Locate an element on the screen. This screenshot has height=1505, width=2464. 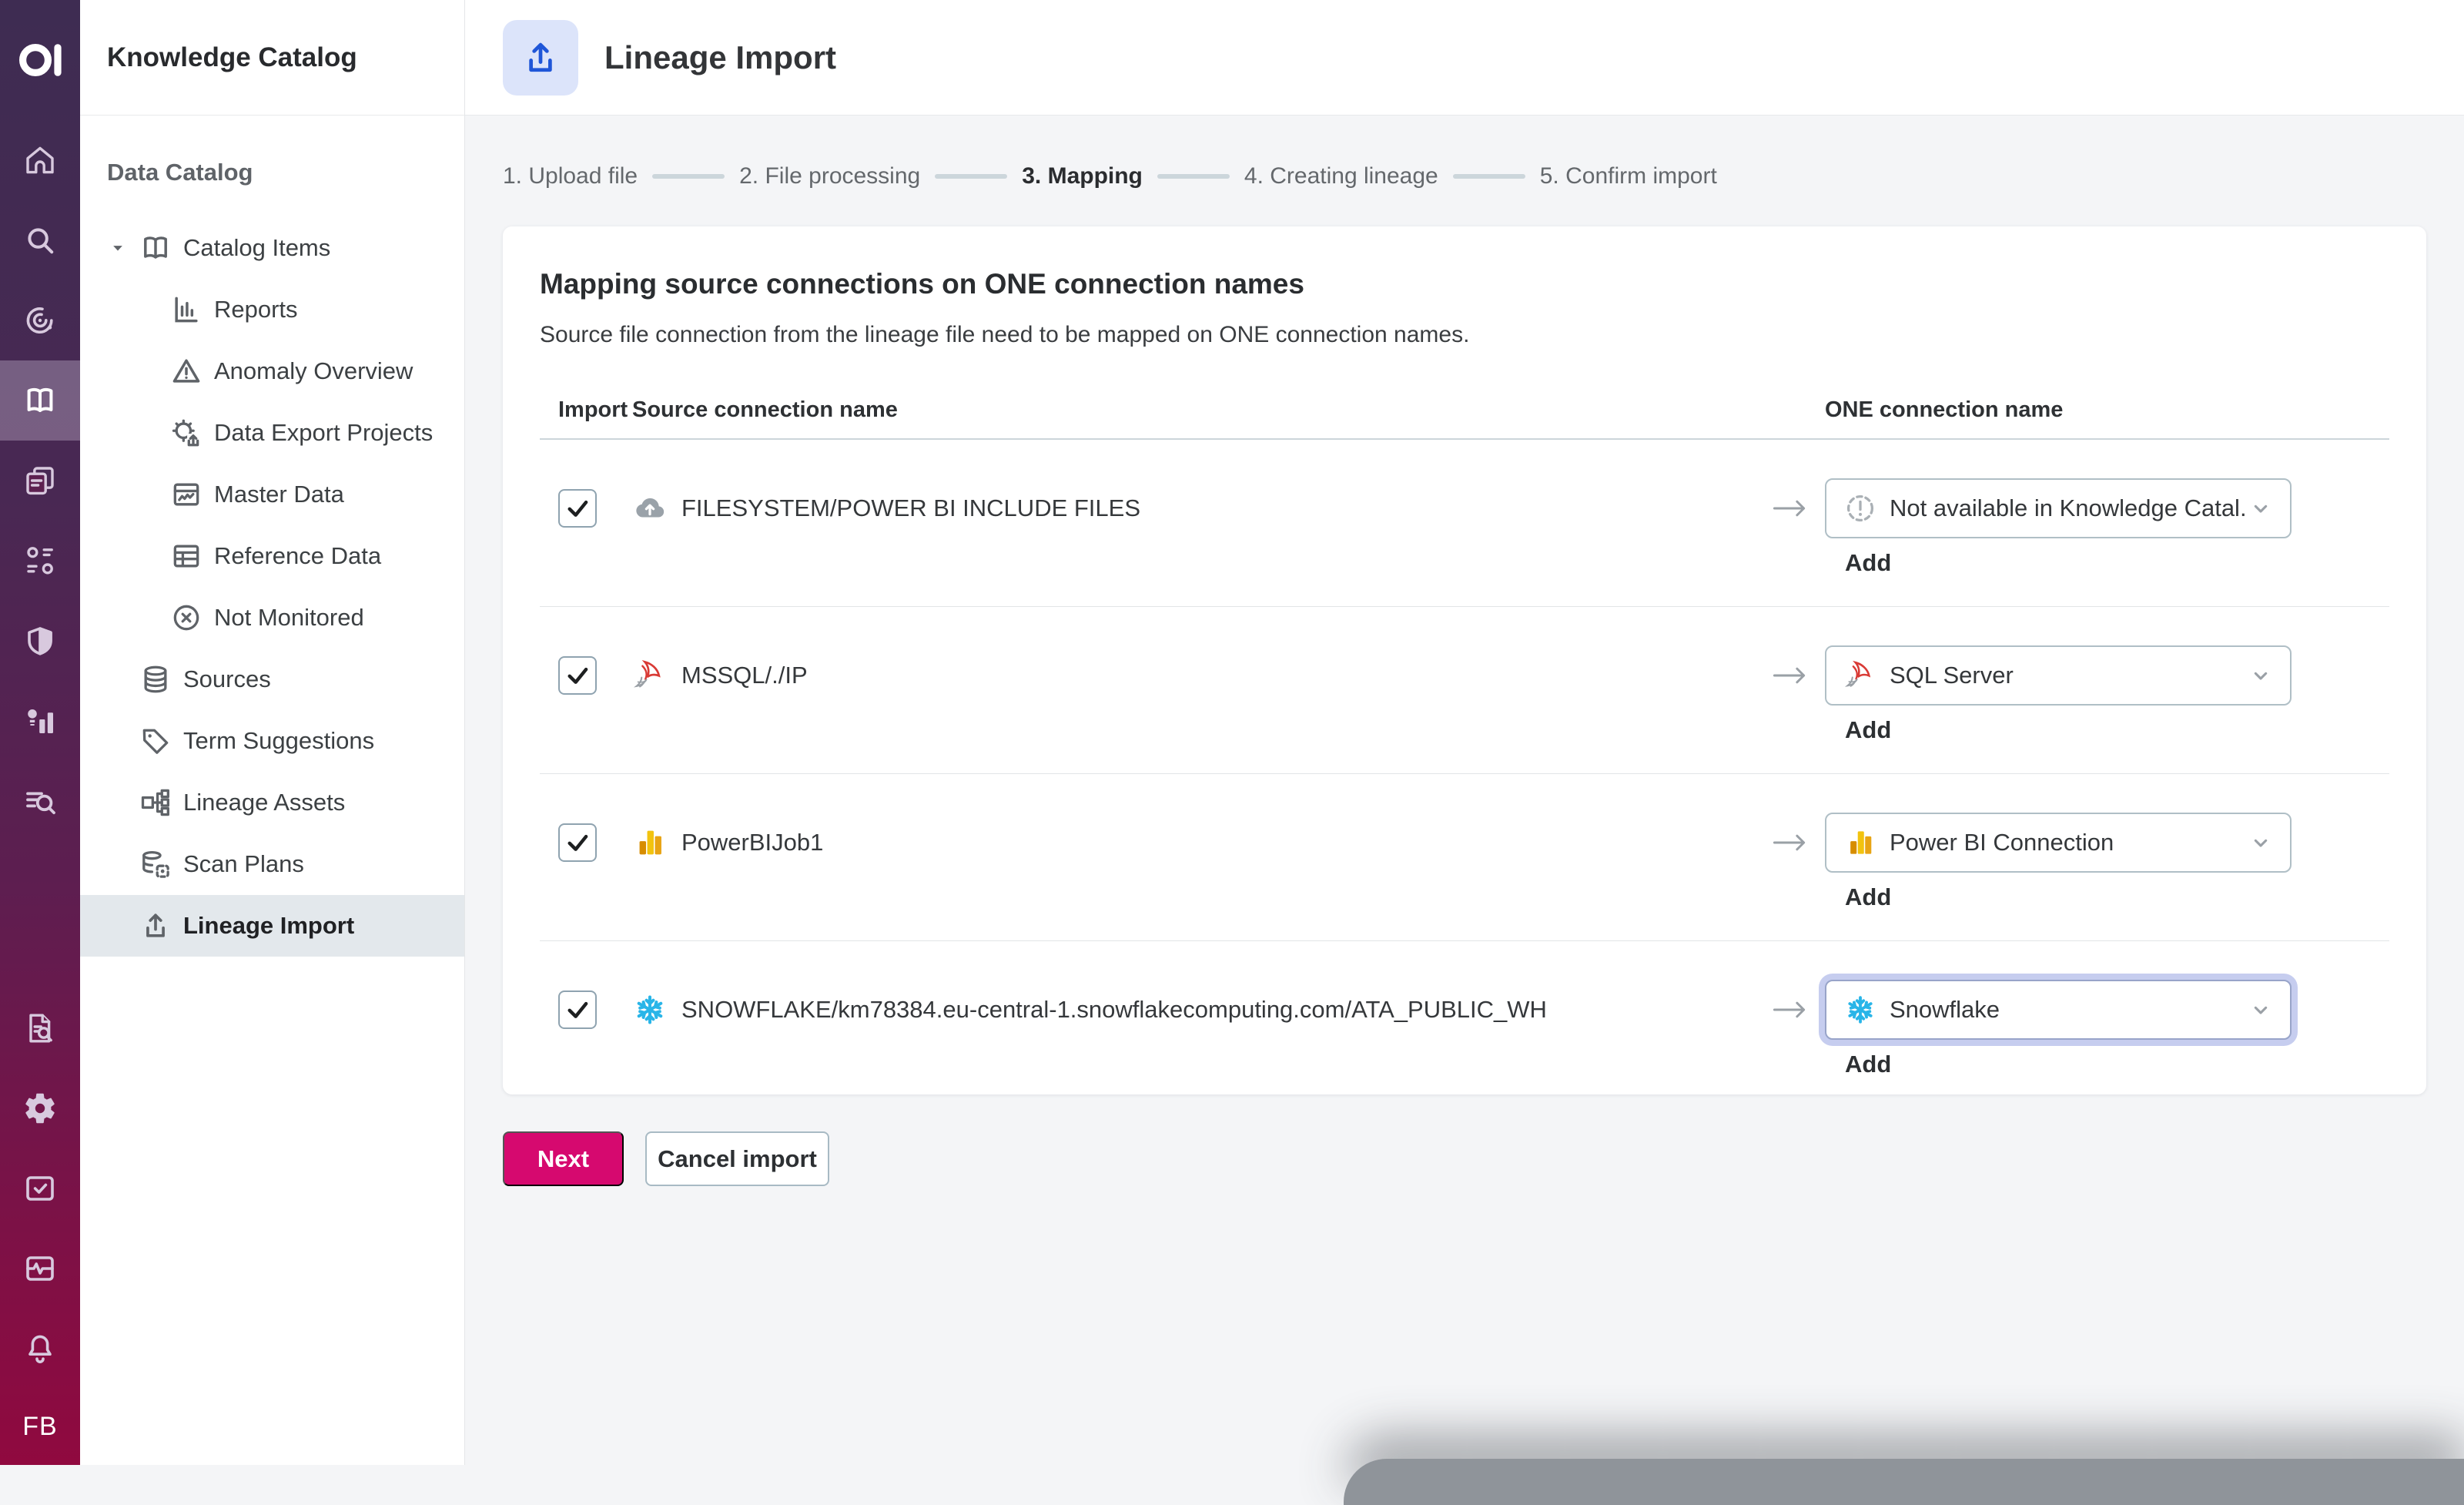
master-data-icon is located at coordinates (186, 494).